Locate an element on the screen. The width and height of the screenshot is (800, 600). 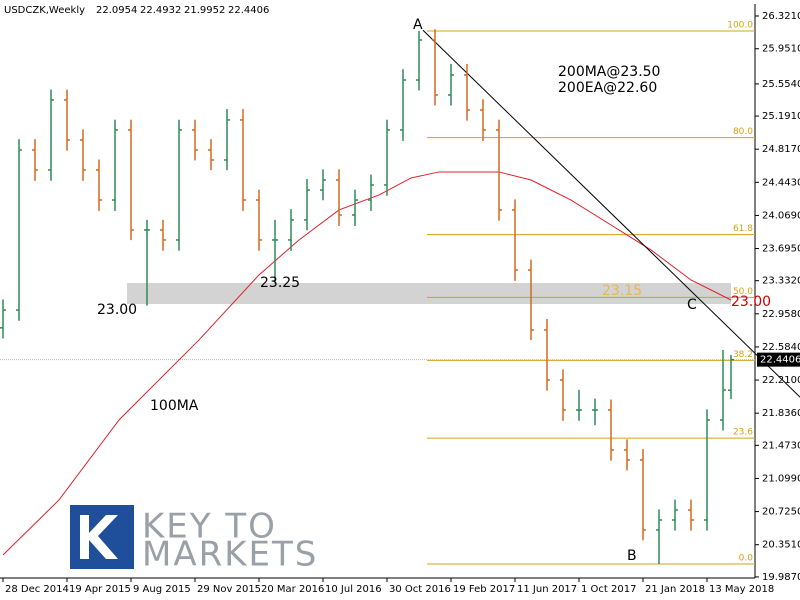
x-tick-label: 30 Oct 2016 is located at coordinates (420, 589).